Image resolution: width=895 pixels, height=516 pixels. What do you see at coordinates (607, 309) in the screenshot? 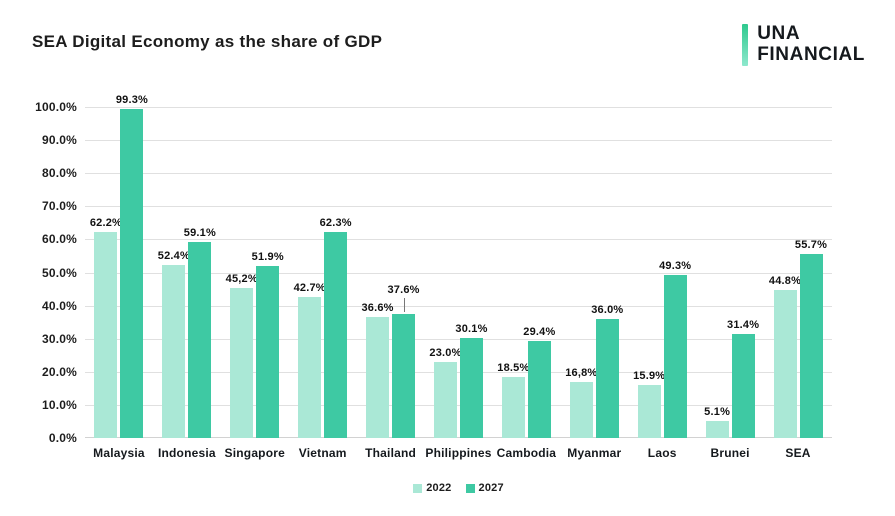
I see `bar-value-label: 36.0%` at bounding box center [607, 309].